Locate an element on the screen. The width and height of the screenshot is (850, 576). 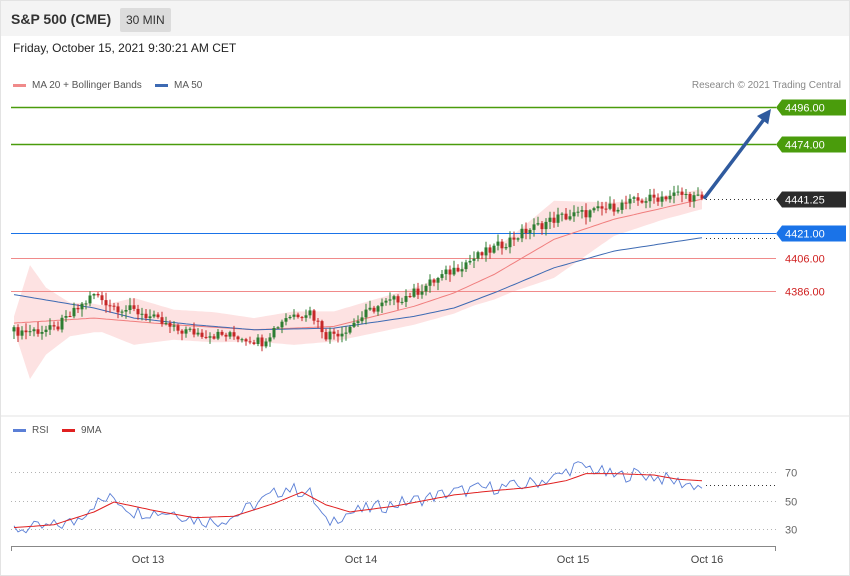
rsi-ma-line is located at coordinates (358, 501).